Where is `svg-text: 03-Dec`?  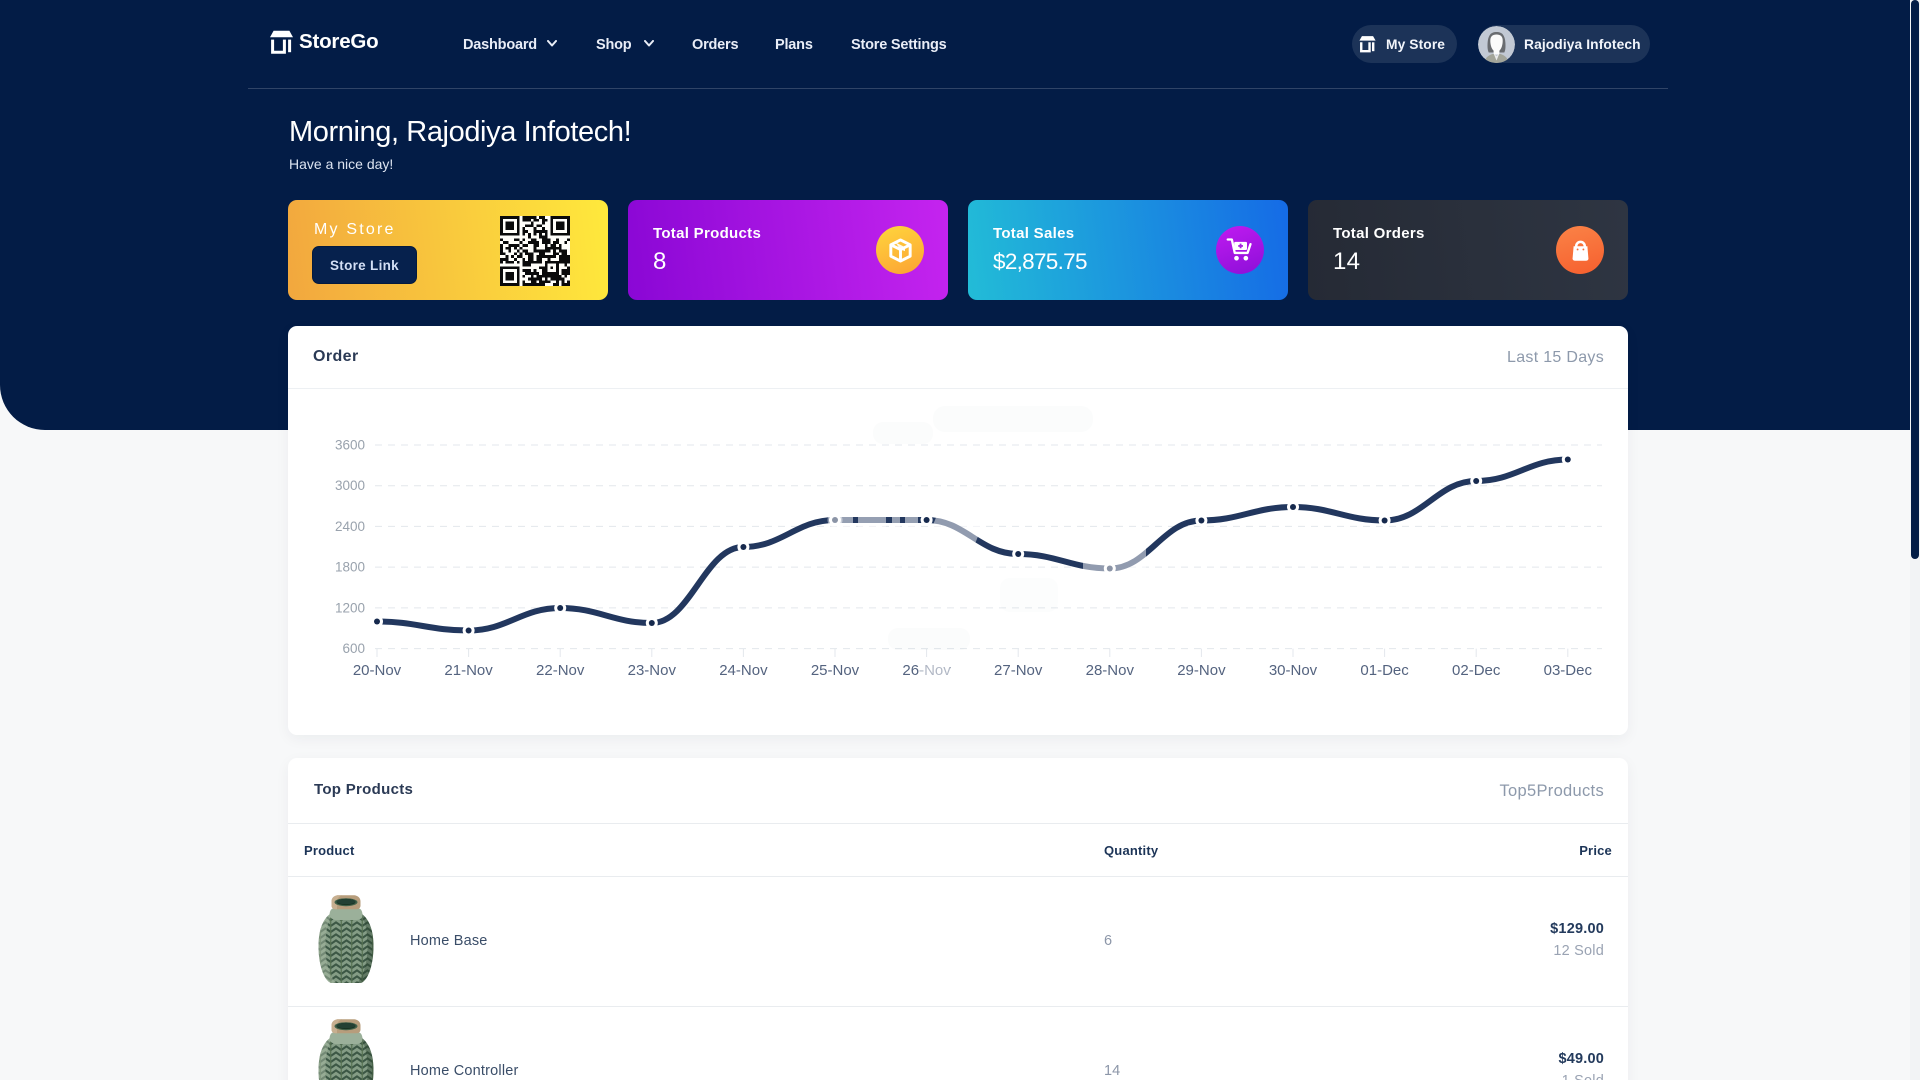 svg-text: 03-Dec is located at coordinates (1568, 670).